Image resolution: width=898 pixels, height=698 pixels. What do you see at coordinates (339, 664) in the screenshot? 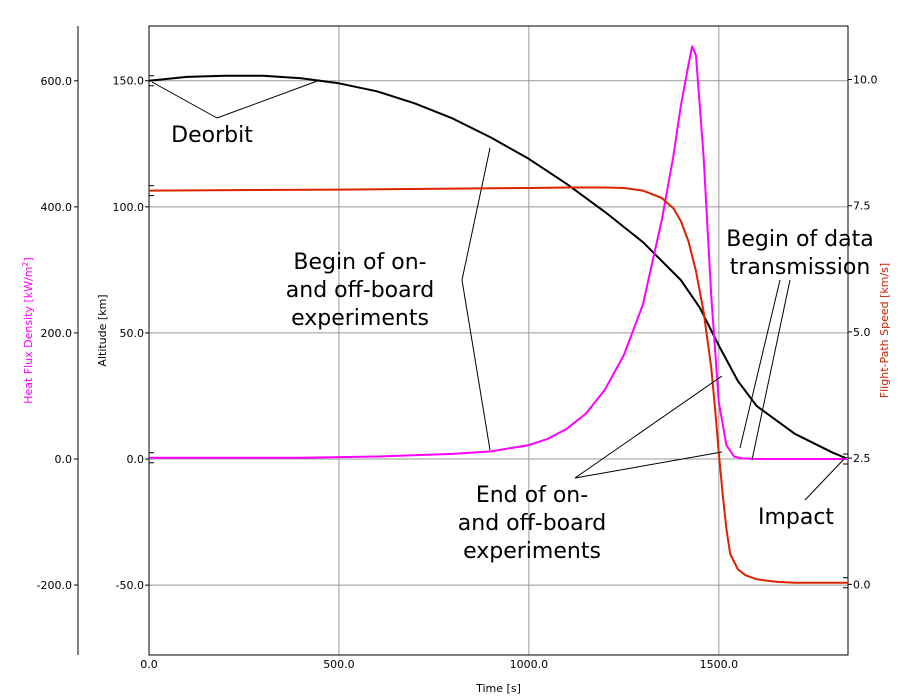
I see `x-tick-label: 500.0` at bounding box center [339, 664].